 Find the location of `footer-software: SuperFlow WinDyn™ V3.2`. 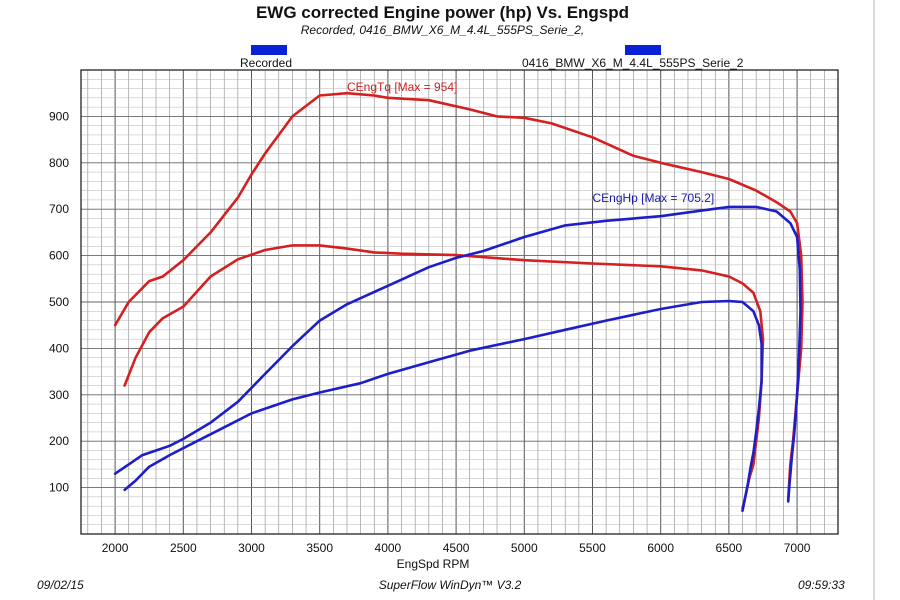

footer-software: SuperFlow WinDyn™ V3.2 is located at coordinates (450, 585).